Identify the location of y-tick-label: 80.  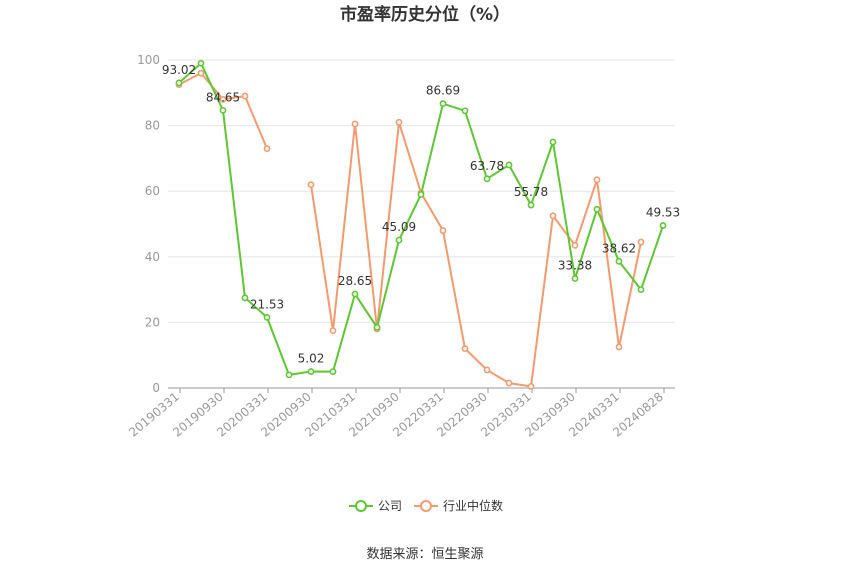
(152, 126).